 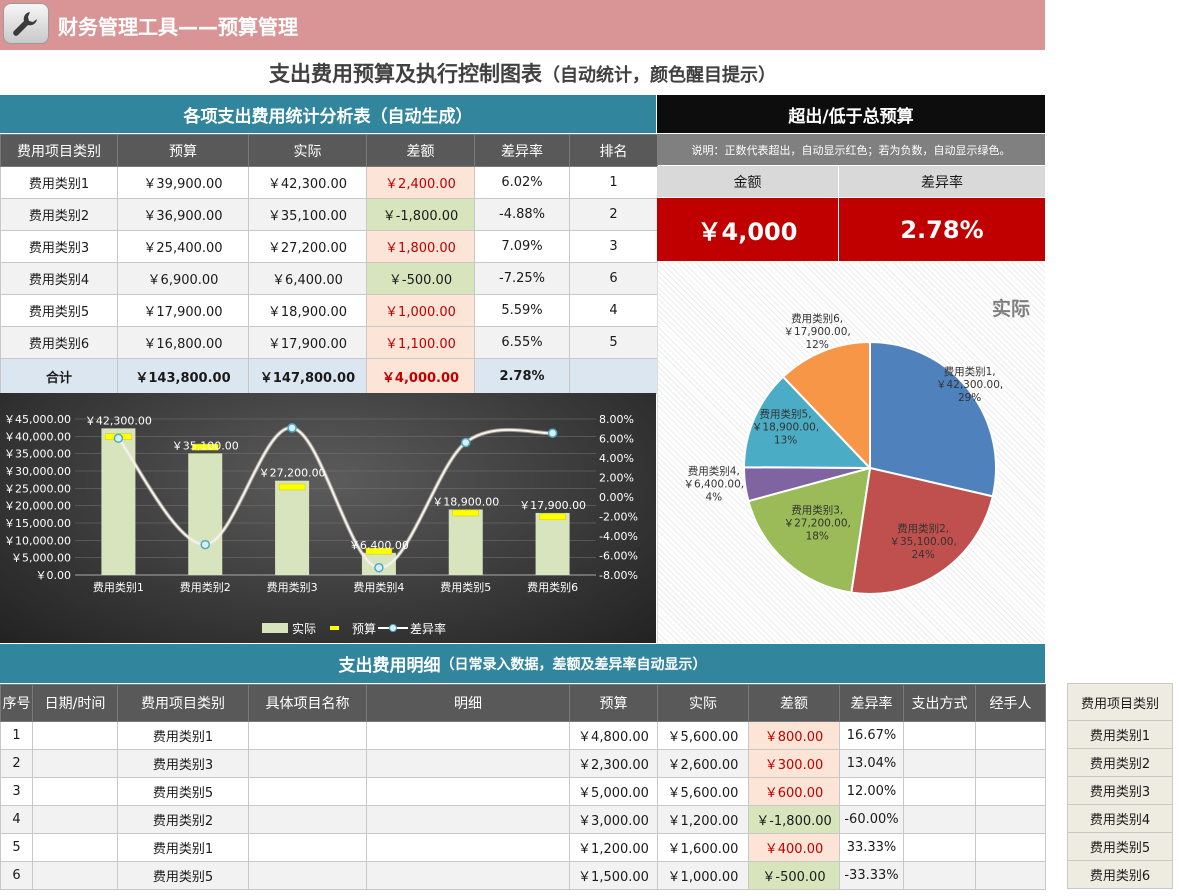 What do you see at coordinates (420, 246) in the screenshot?
I see `diff-cell: ￥1,800.00` at bounding box center [420, 246].